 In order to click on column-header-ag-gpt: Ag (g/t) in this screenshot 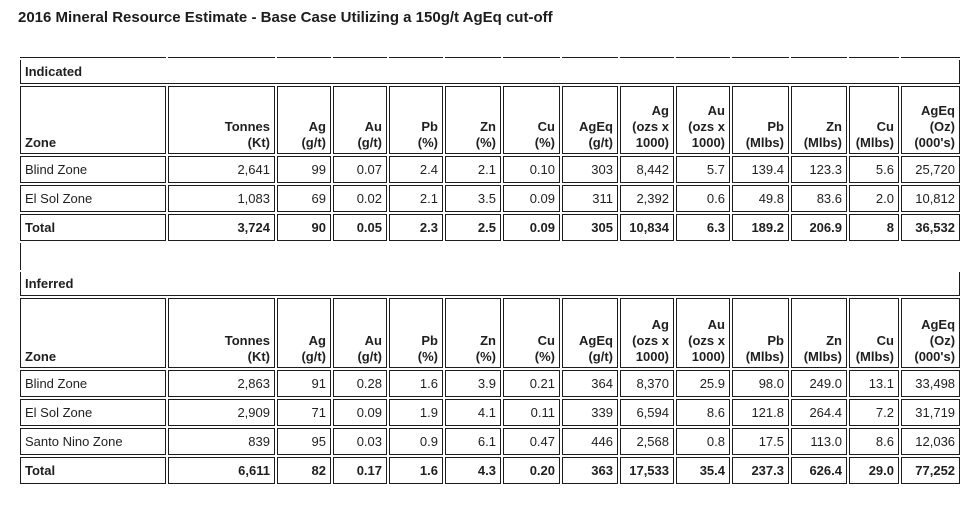, I will do `click(304, 120)`.